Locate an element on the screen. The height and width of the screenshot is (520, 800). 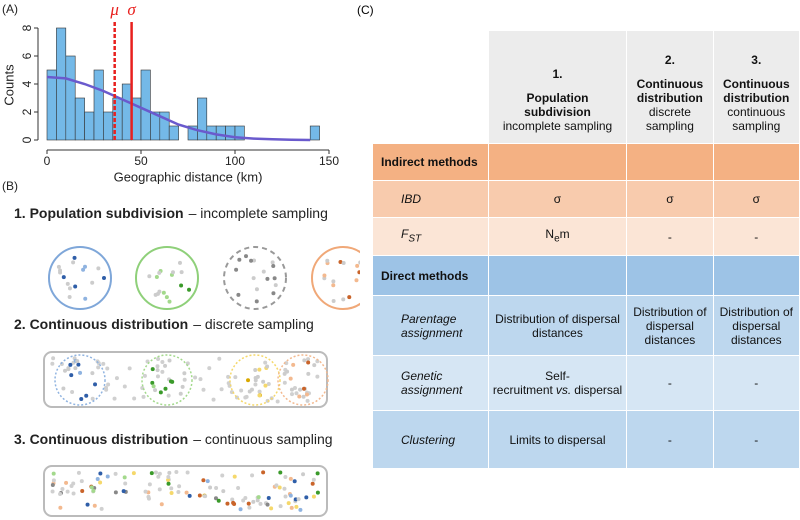
cell-text: Genetic assignment is located at coordinates (432, 383).